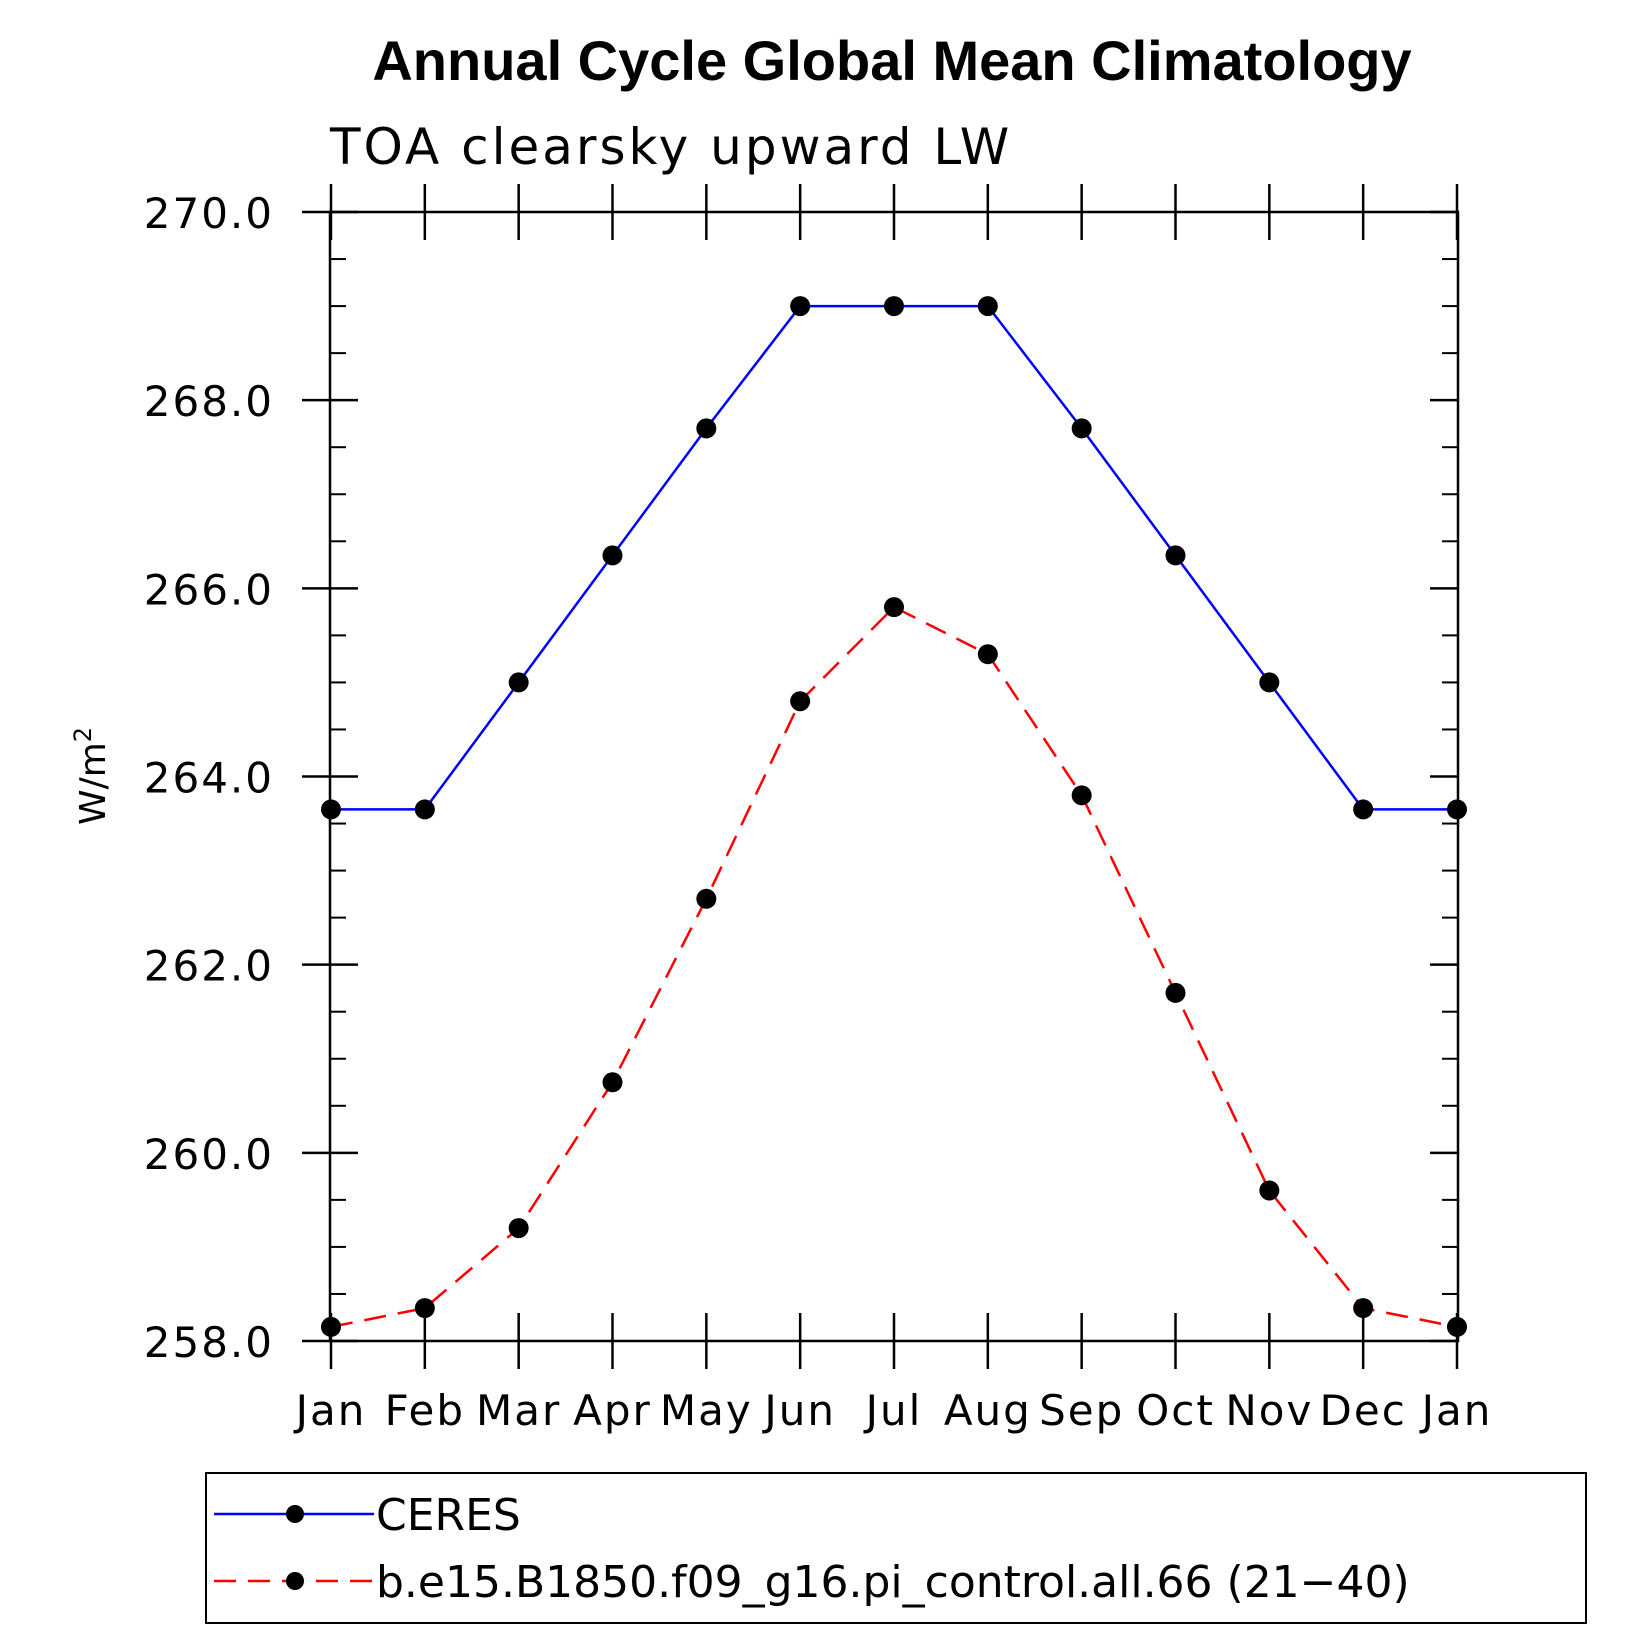 The height and width of the screenshot is (1647, 1647). What do you see at coordinates (209, 1154) in the screenshot?
I see `y-tick-label: 260.0` at bounding box center [209, 1154].